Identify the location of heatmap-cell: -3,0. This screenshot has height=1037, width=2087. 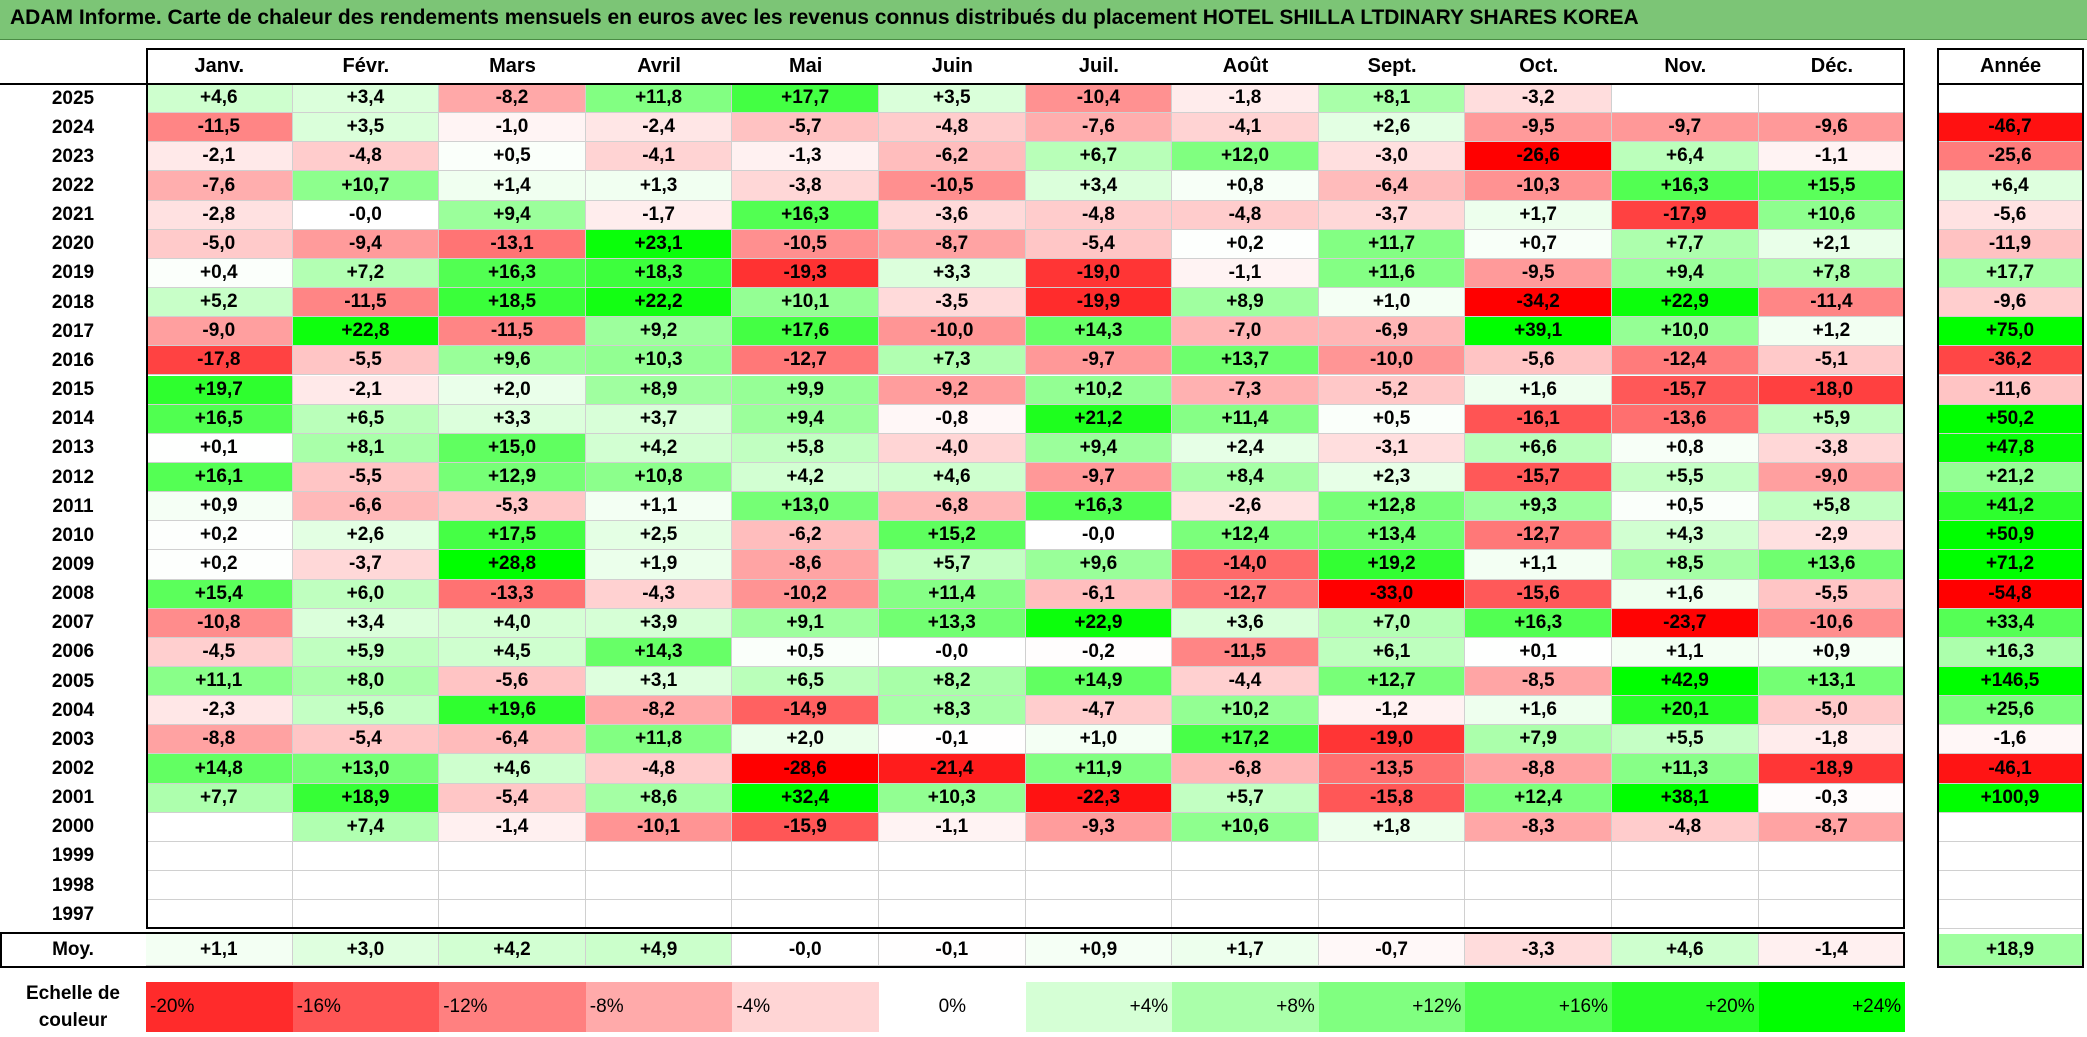
(1392, 157).